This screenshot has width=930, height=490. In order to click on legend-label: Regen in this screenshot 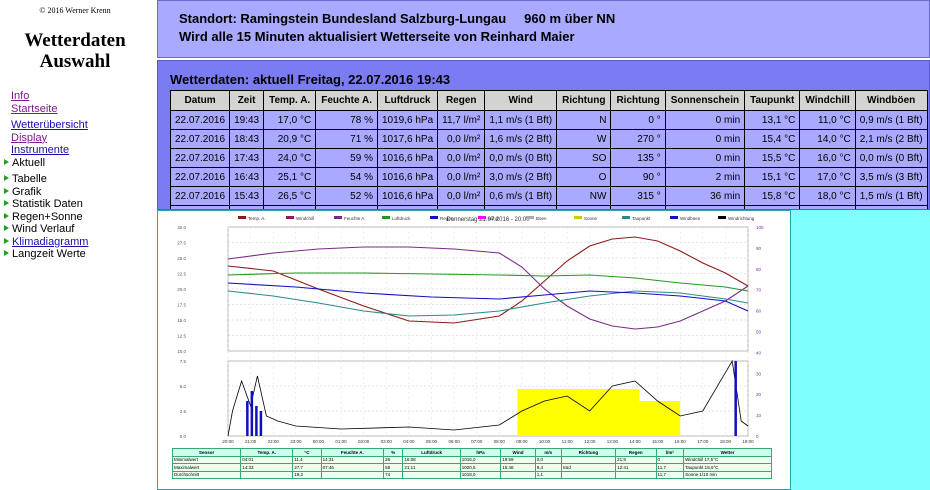, I will do `click(447, 218)`.